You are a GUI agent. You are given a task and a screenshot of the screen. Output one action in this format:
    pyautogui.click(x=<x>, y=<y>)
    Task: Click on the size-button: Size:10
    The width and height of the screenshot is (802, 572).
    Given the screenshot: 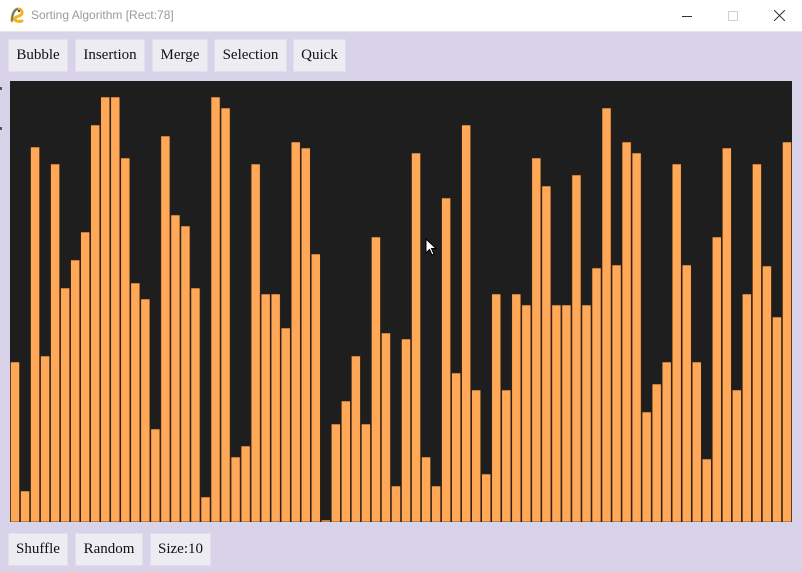 What is the action you would take?
    pyautogui.click(x=180, y=549)
    